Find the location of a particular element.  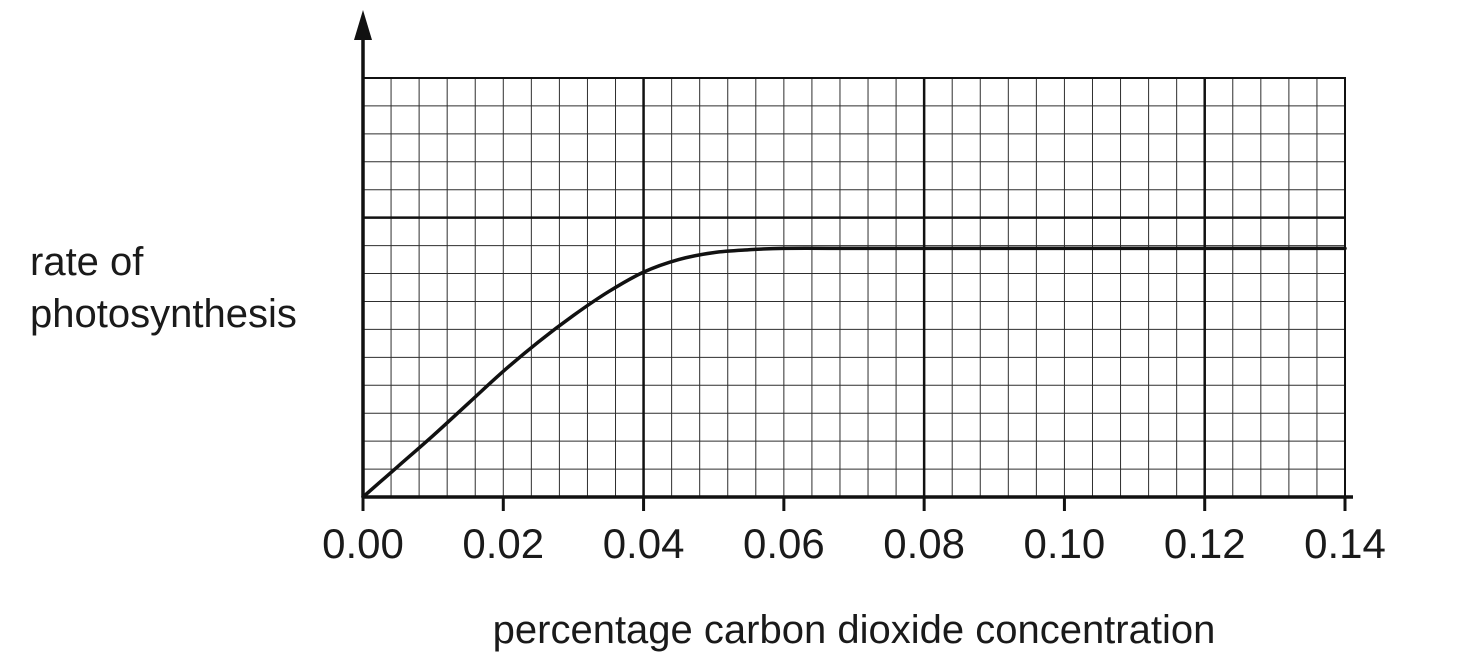

x-tick-label: 0.10 is located at coordinates (1065, 543).